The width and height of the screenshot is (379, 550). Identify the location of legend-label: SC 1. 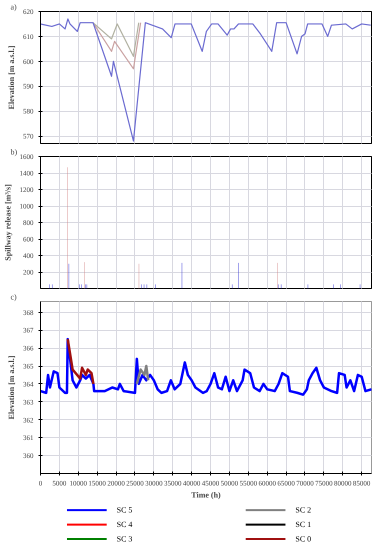
(303, 525).